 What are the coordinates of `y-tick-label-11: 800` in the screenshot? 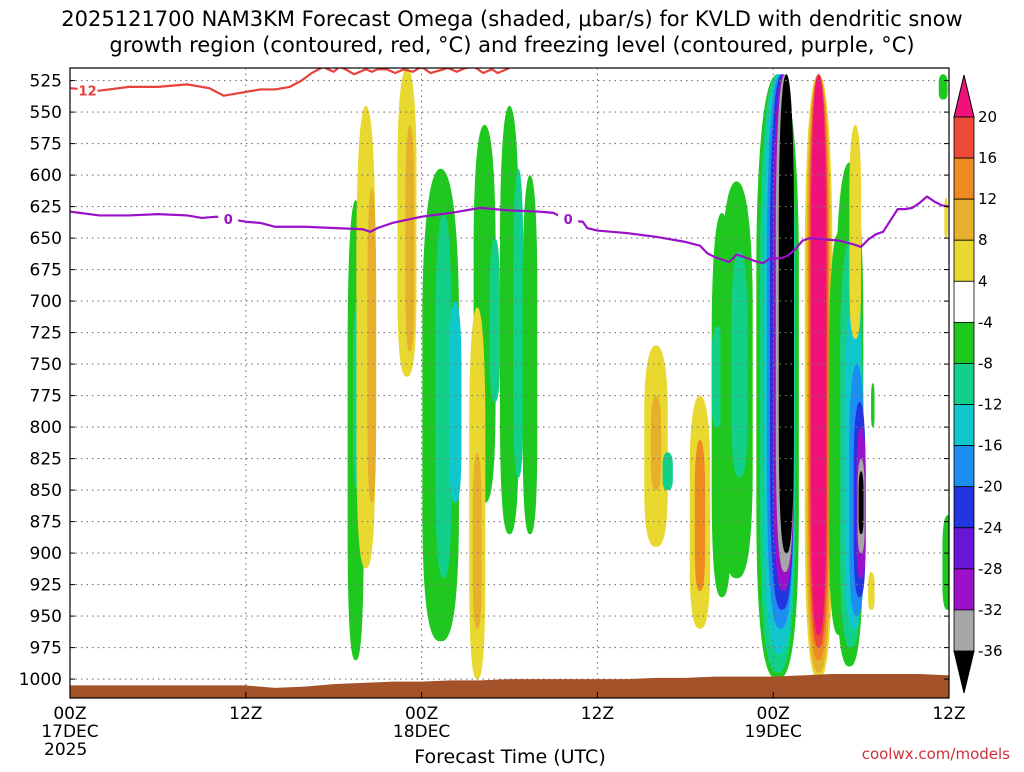 It's located at (46, 428).